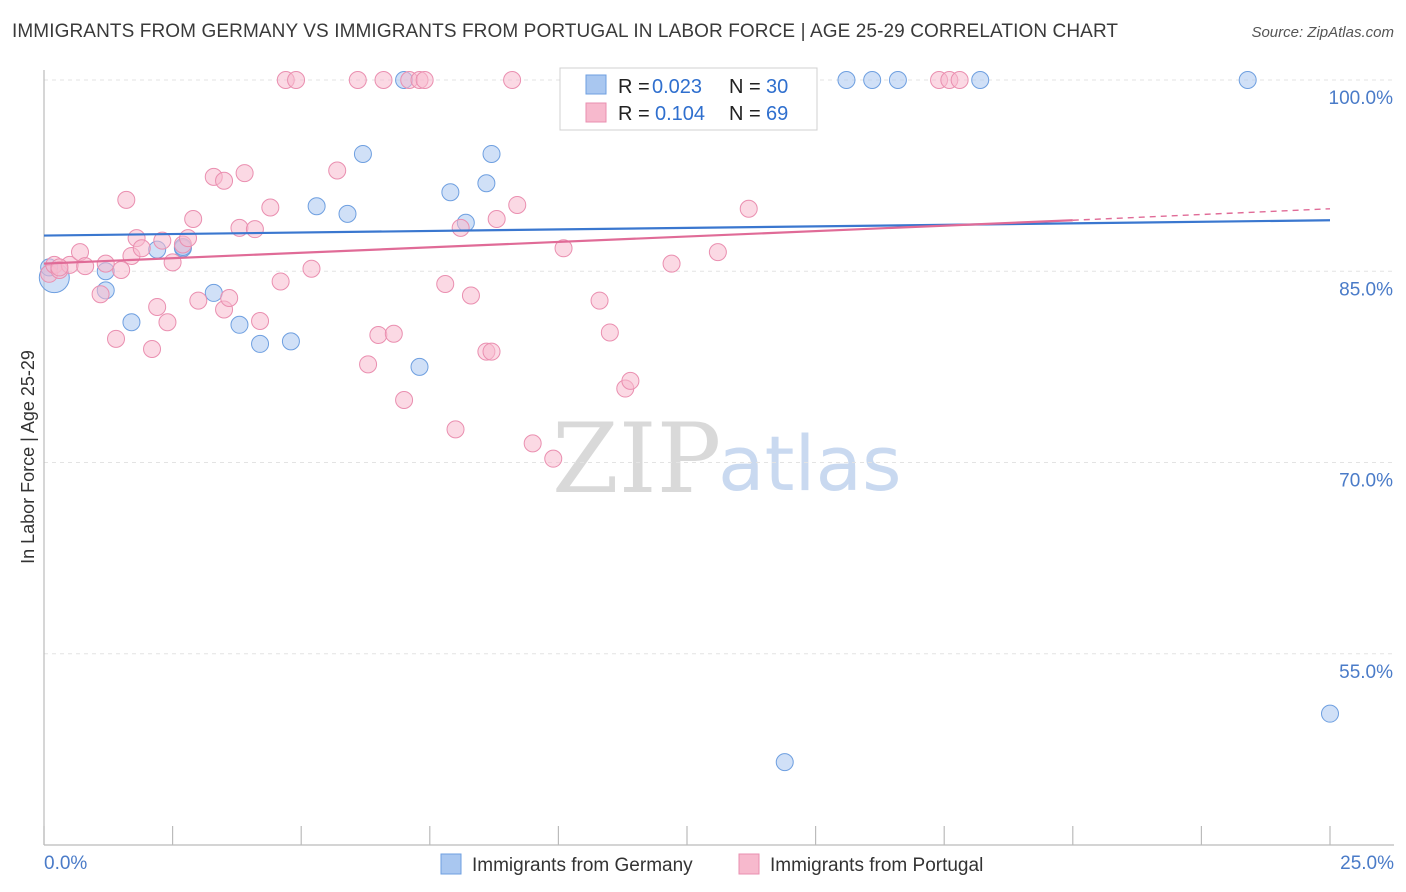  Describe the element at coordinates (810, 463) in the screenshot. I see `watermark-atlas: atlas` at that location.